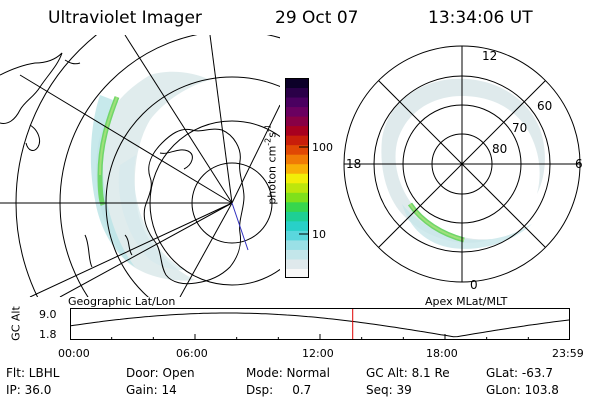 Image resolution: width=600 pixels, height=400 pixels. What do you see at coordinates (579, 164) in the screenshot?
I see `mlt-label-6: 6` at bounding box center [579, 164].